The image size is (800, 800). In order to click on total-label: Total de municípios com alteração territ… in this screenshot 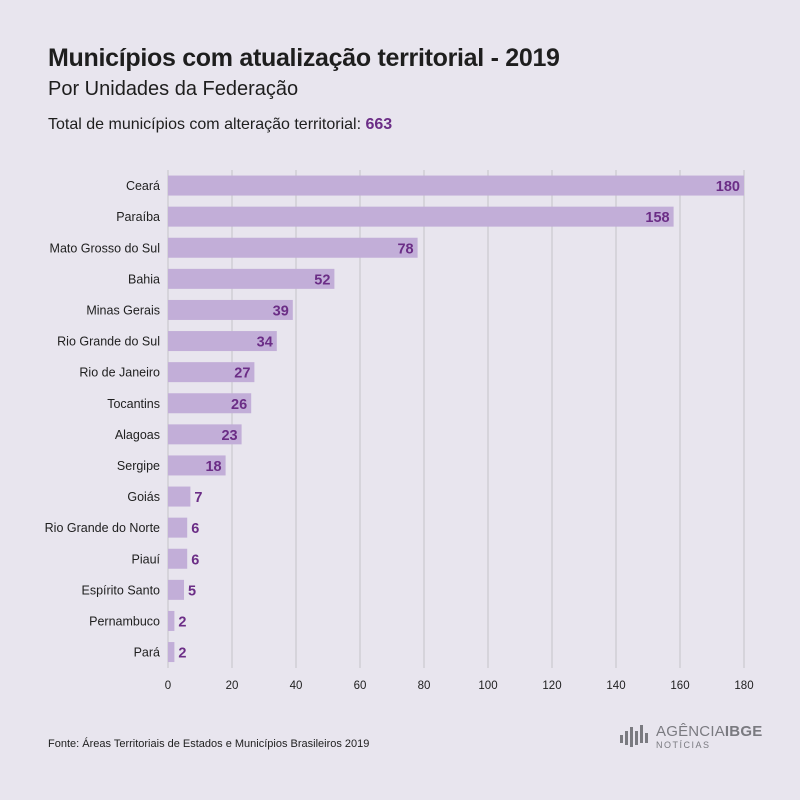, I will do `click(207, 124)`.